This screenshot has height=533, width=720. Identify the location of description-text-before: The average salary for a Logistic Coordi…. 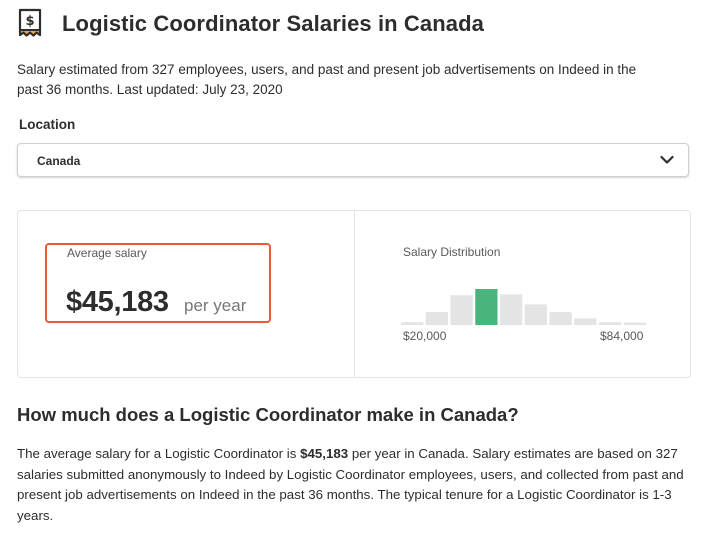
(159, 453).